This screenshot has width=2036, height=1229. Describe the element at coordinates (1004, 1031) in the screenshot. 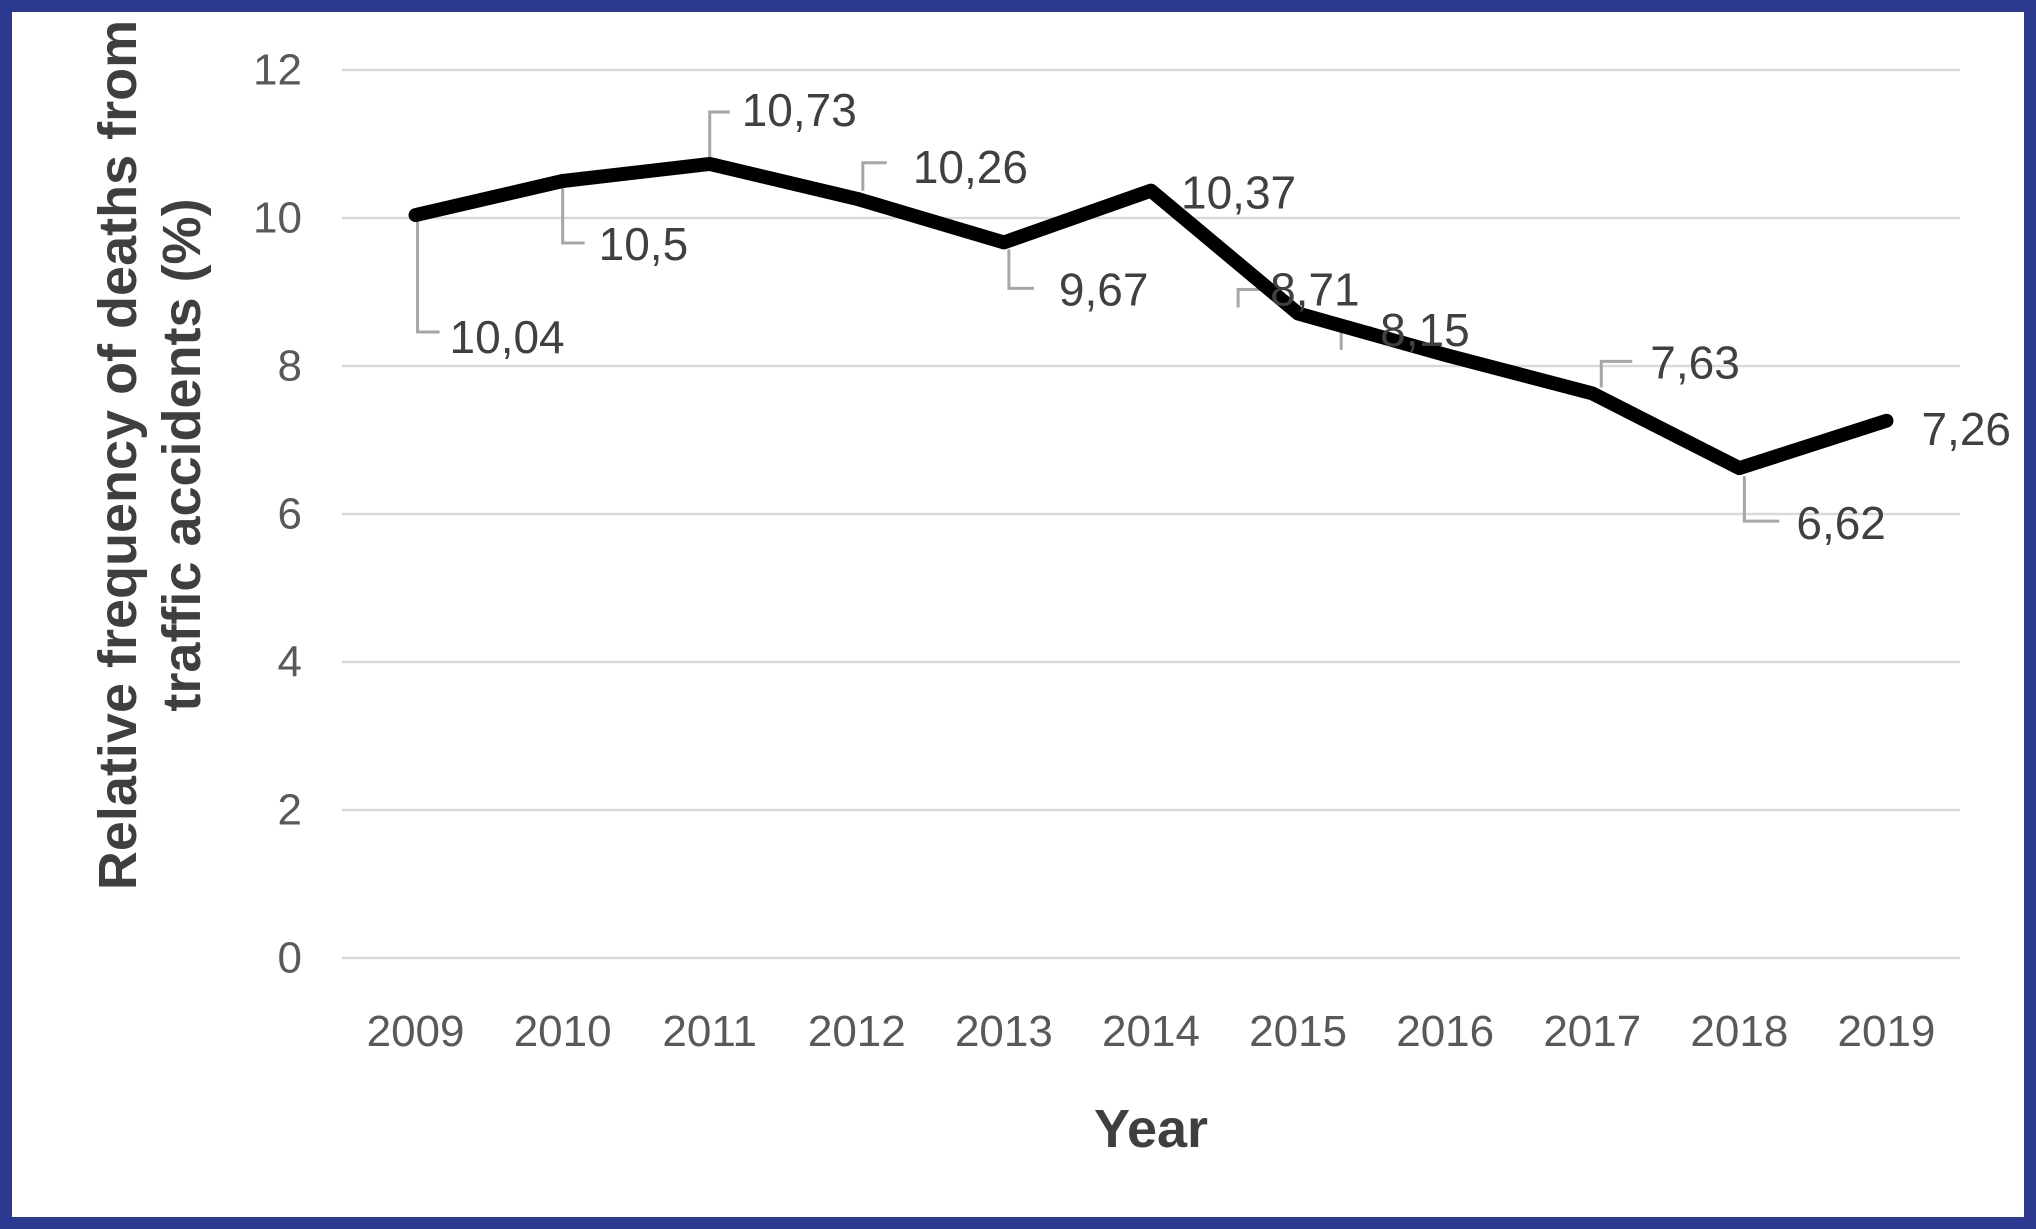

I see `x-tick-label: 2013` at that location.